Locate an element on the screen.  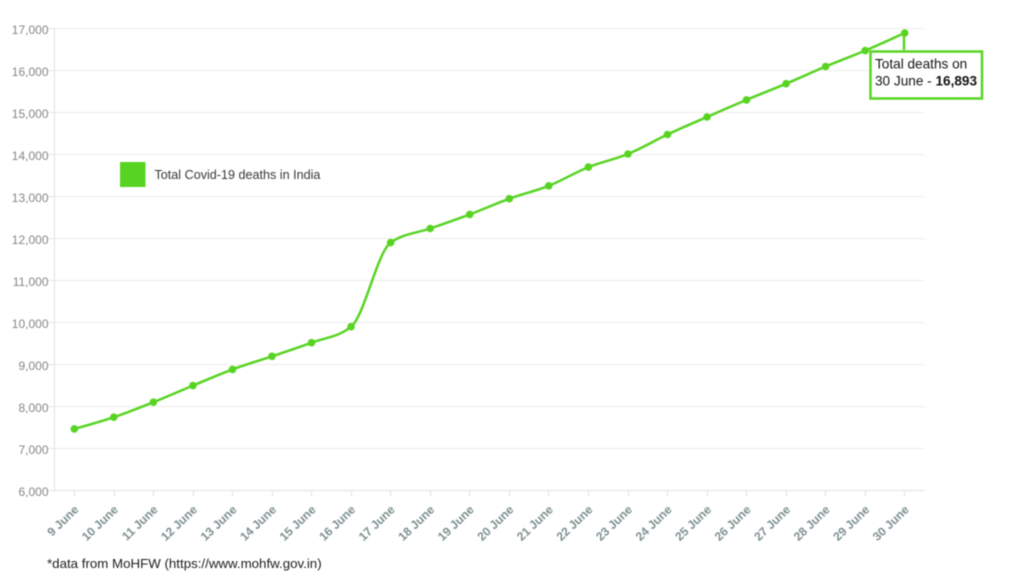
svg-text: Total Covid-19 deaths in India is located at coordinates (238, 175).